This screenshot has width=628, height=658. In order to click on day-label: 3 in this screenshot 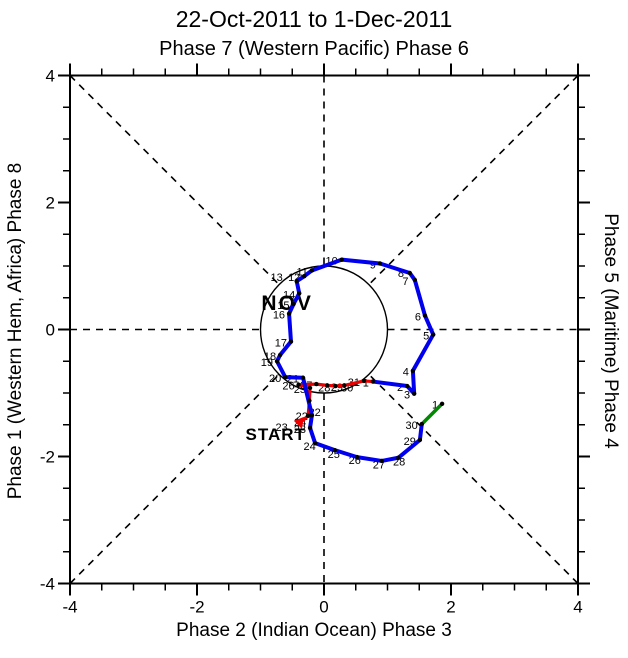, I will do `click(407, 396)`.